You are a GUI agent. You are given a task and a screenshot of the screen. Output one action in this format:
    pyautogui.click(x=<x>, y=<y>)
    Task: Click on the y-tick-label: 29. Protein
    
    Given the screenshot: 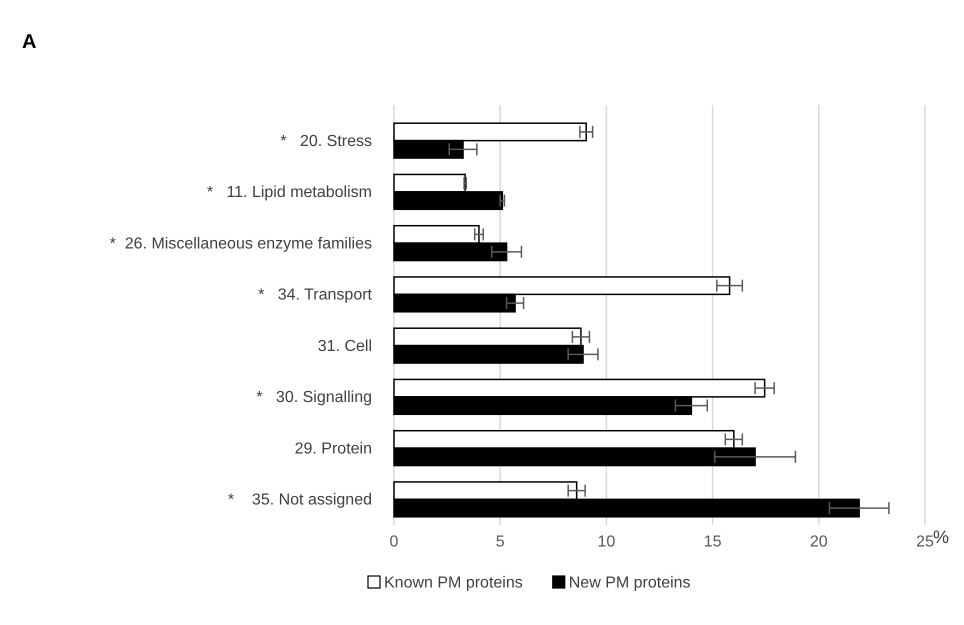 What is the action you would take?
    pyautogui.click(x=333, y=449)
    